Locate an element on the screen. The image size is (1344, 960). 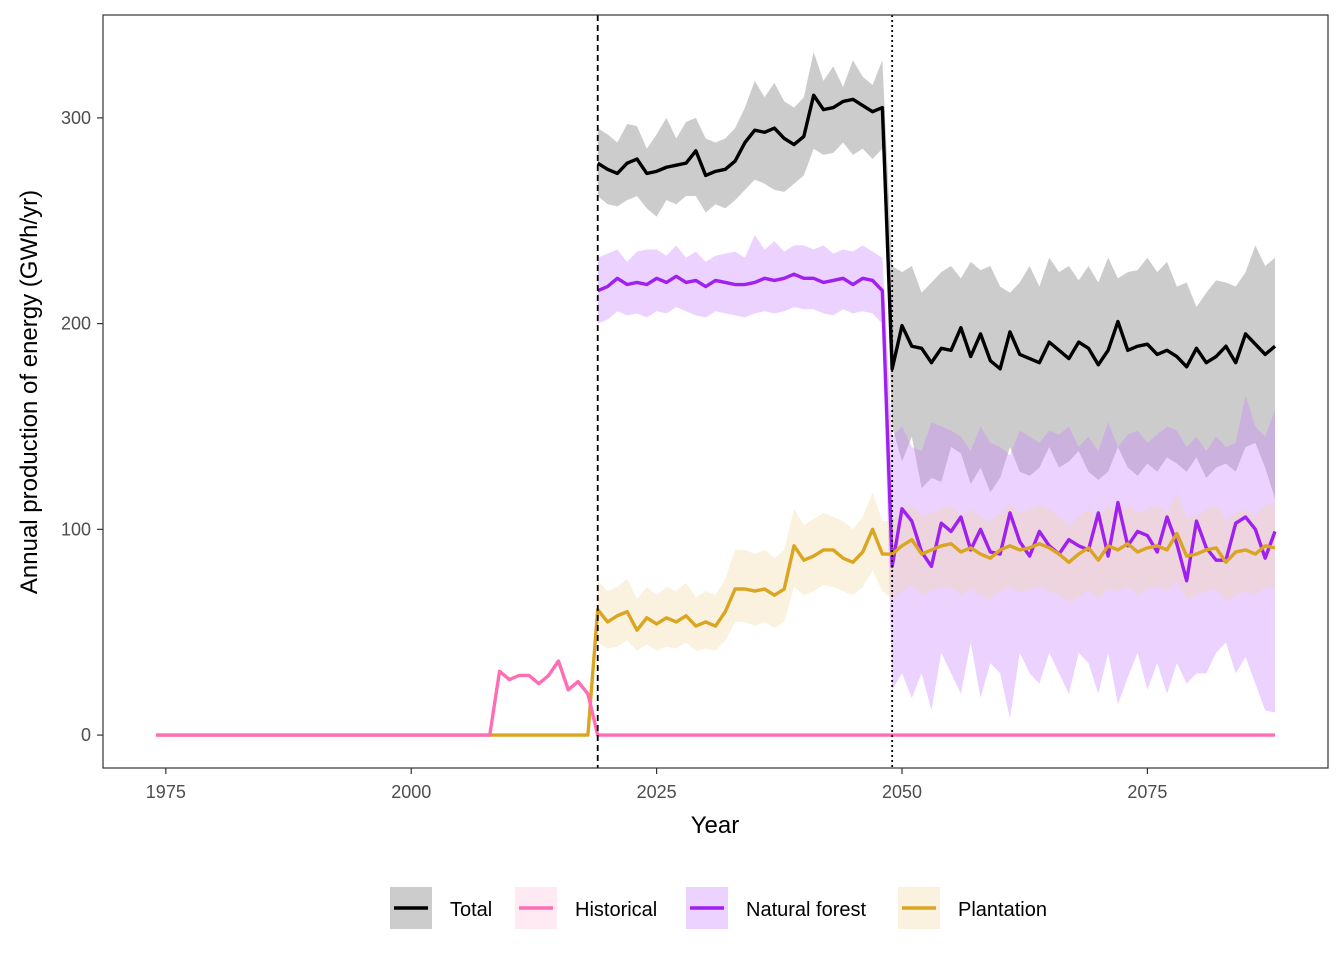
legend-label-total: Total is located at coordinates (471, 910).